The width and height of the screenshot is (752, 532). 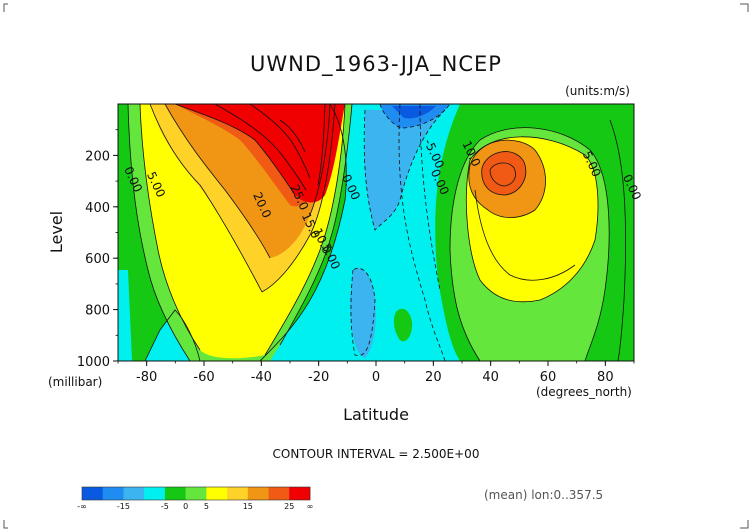 I want to click on x-tick-label: -40, so click(x=261, y=377).